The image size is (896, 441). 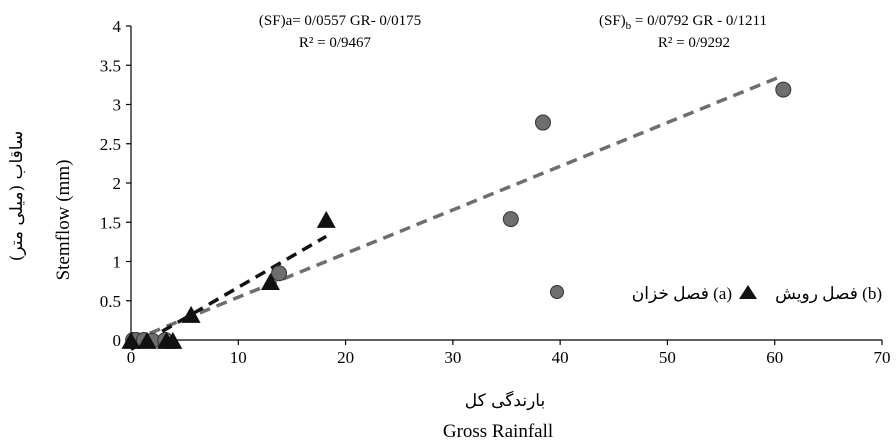 I want to click on x-tick-label: 50, so click(x=667, y=357).